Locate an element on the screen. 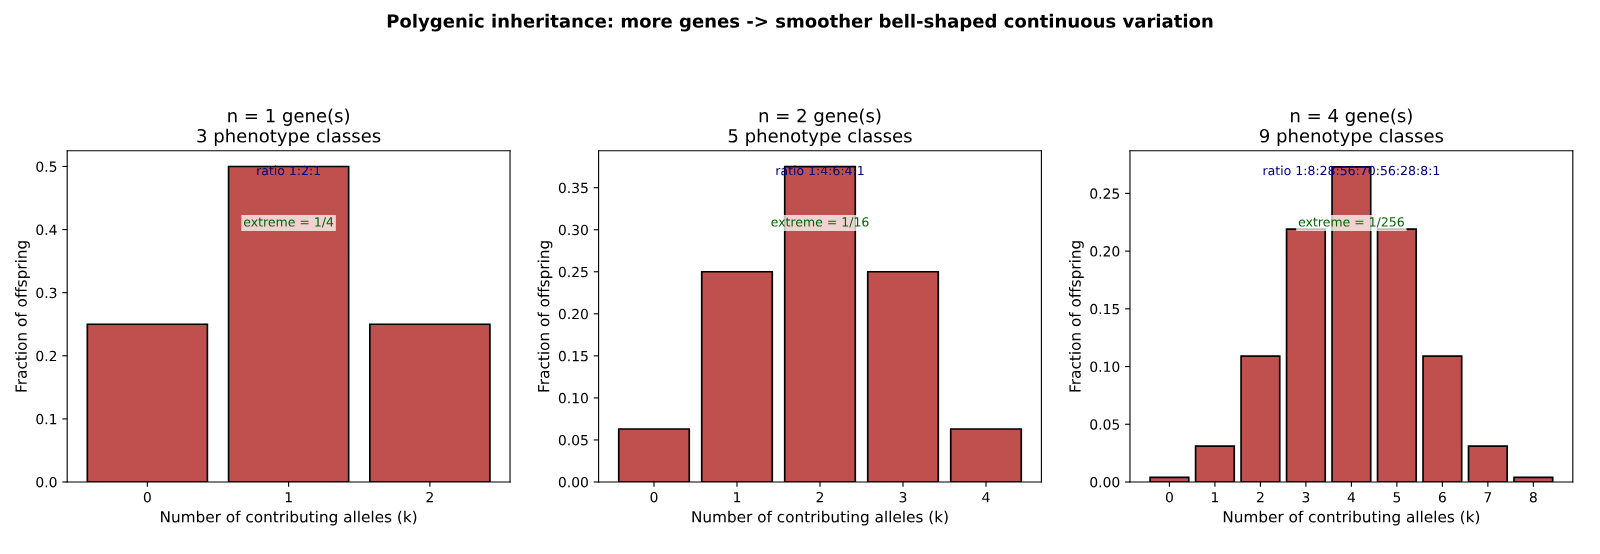 This screenshot has width=1600, height=554. chart-title: n = 1 gene(s) 3 phenotype classes is located at coordinates (289, 127).